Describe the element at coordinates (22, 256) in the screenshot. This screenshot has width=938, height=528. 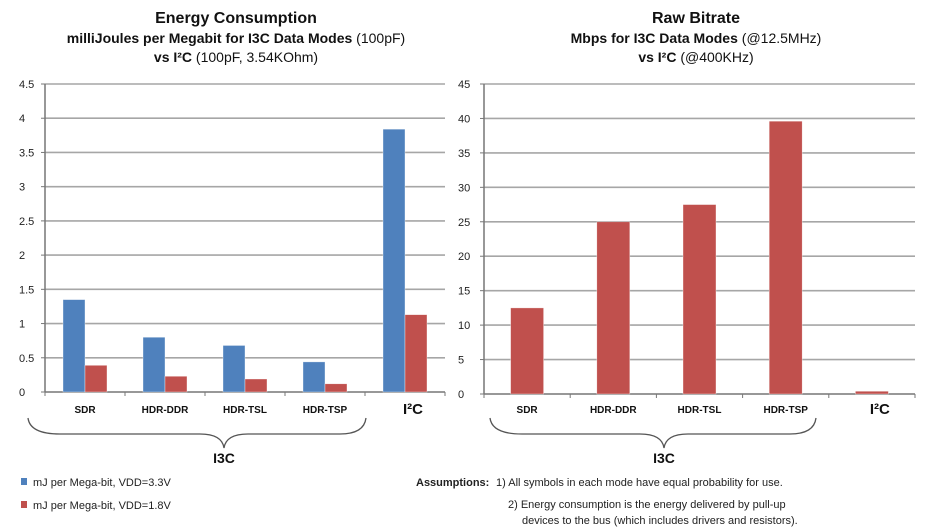
I see `y-tick-label: 2` at that location.